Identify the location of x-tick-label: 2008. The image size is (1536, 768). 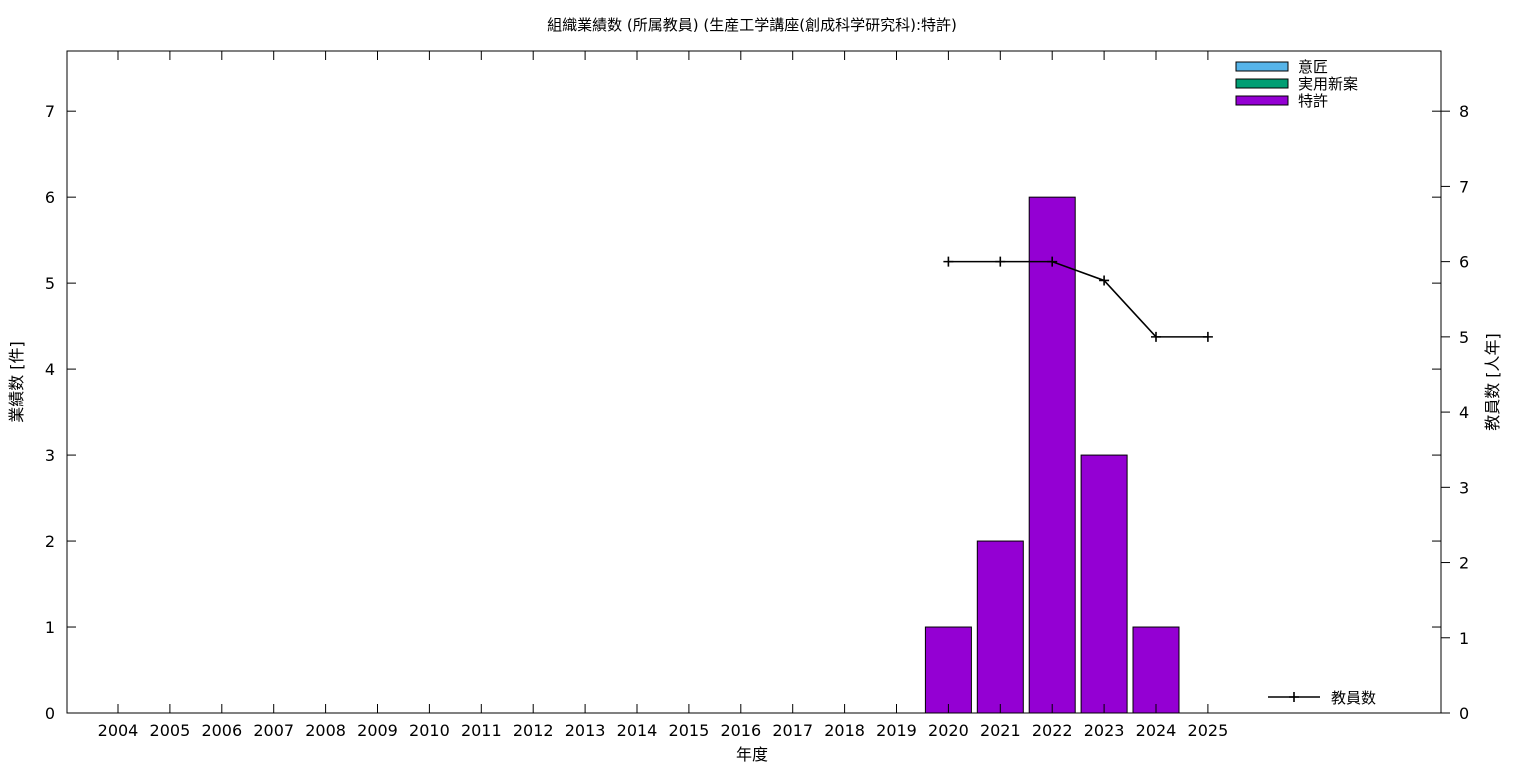
(325, 730).